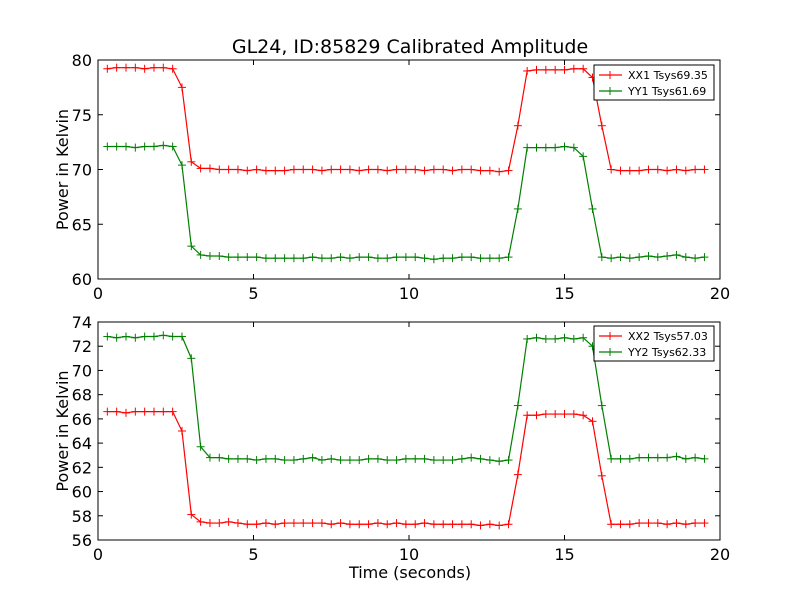  Describe the element at coordinates (98, 554) in the screenshot. I see `x-tick-label: 0` at that location.